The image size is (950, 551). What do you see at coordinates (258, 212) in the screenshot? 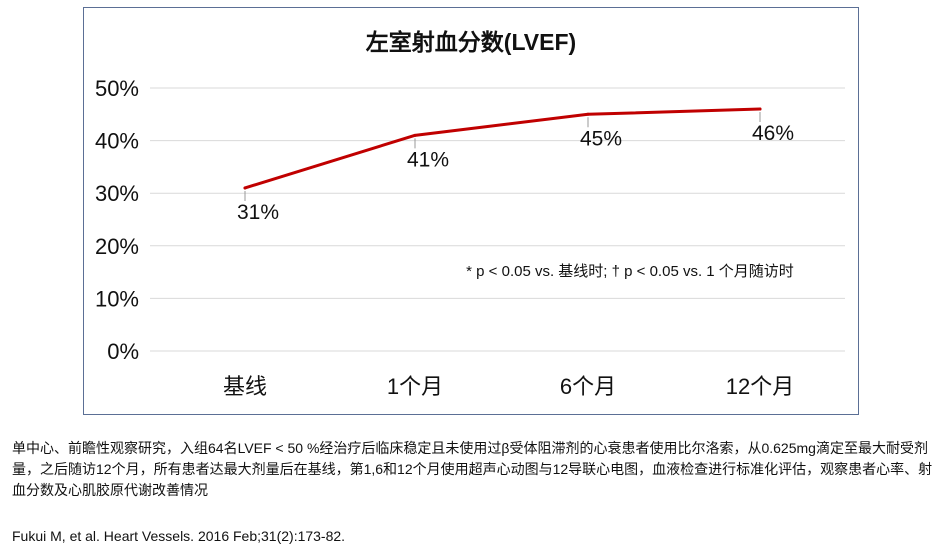
I see `data-label: 31%` at bounding box center [258, 212].